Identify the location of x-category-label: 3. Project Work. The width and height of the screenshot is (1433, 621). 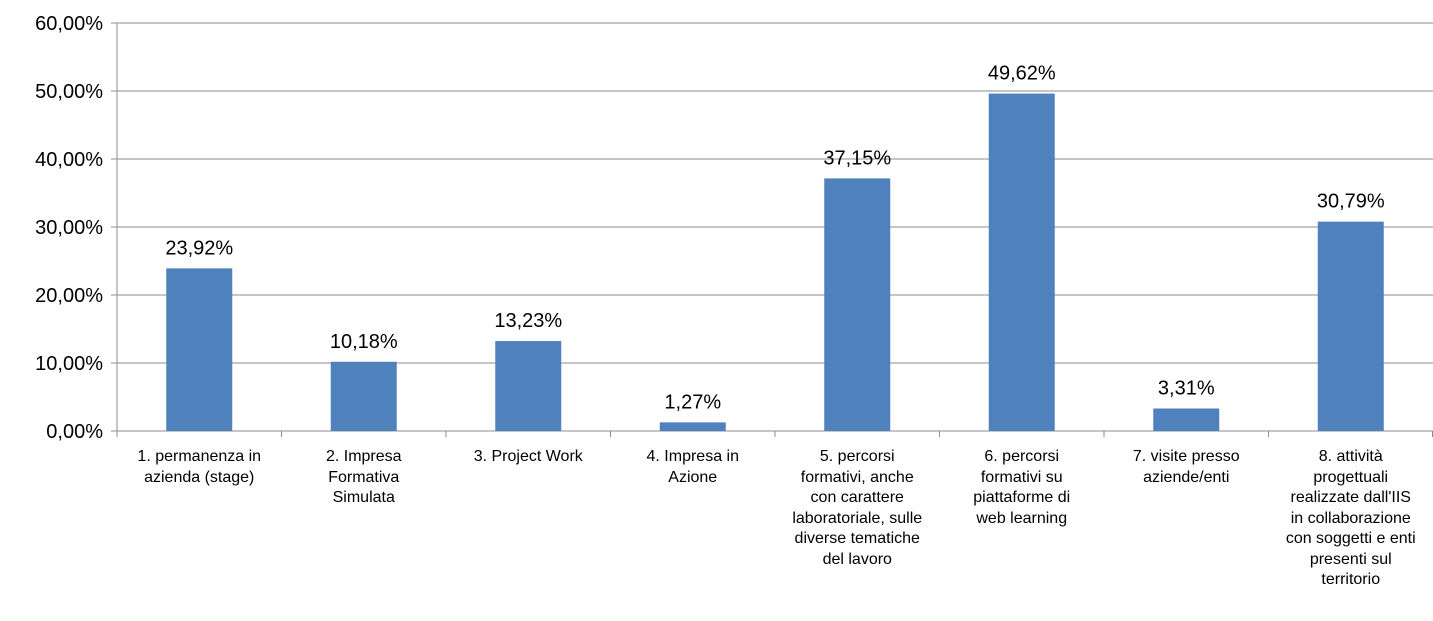
(528, 456).